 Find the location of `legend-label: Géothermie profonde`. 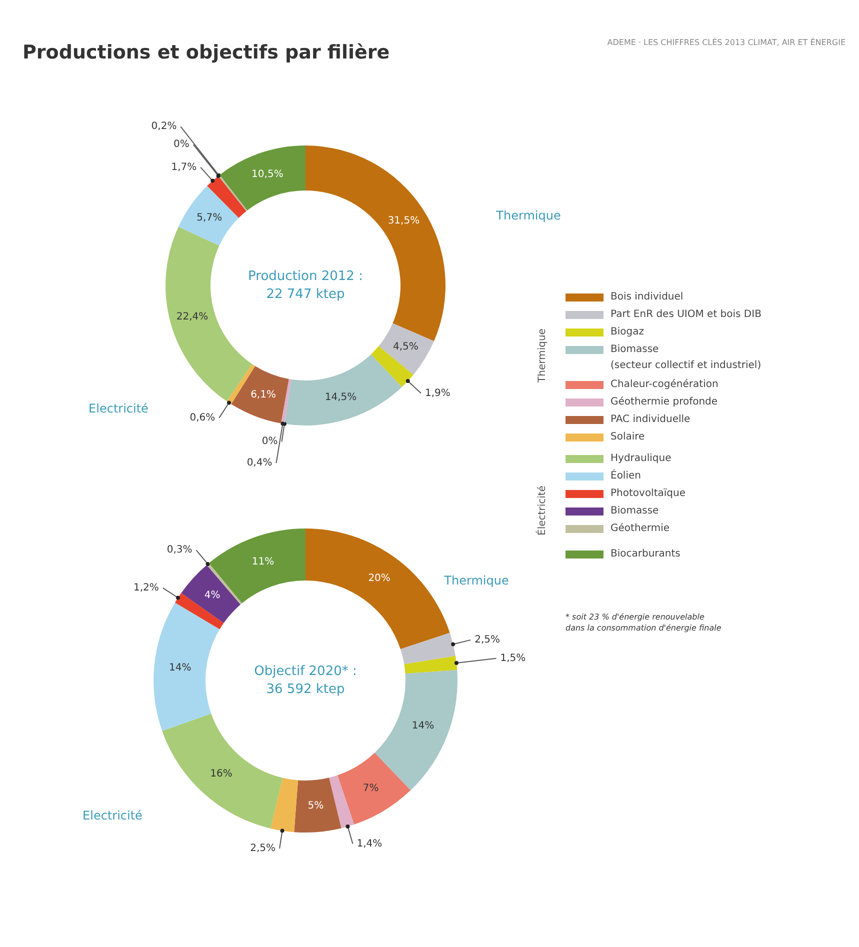

legend-label: Géothermie profonde is located at coordinates (664, 402).